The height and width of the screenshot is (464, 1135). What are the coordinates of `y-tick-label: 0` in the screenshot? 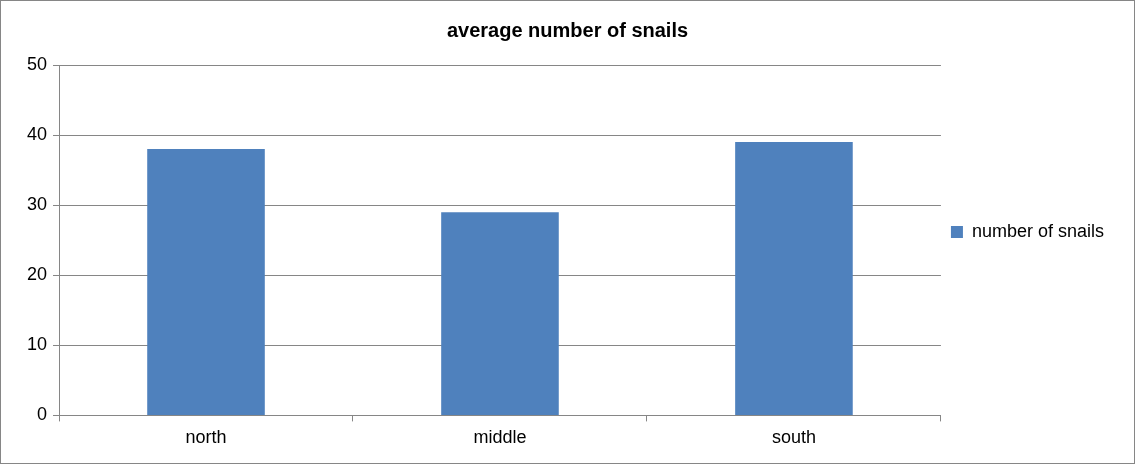 It's located at (42, 414).